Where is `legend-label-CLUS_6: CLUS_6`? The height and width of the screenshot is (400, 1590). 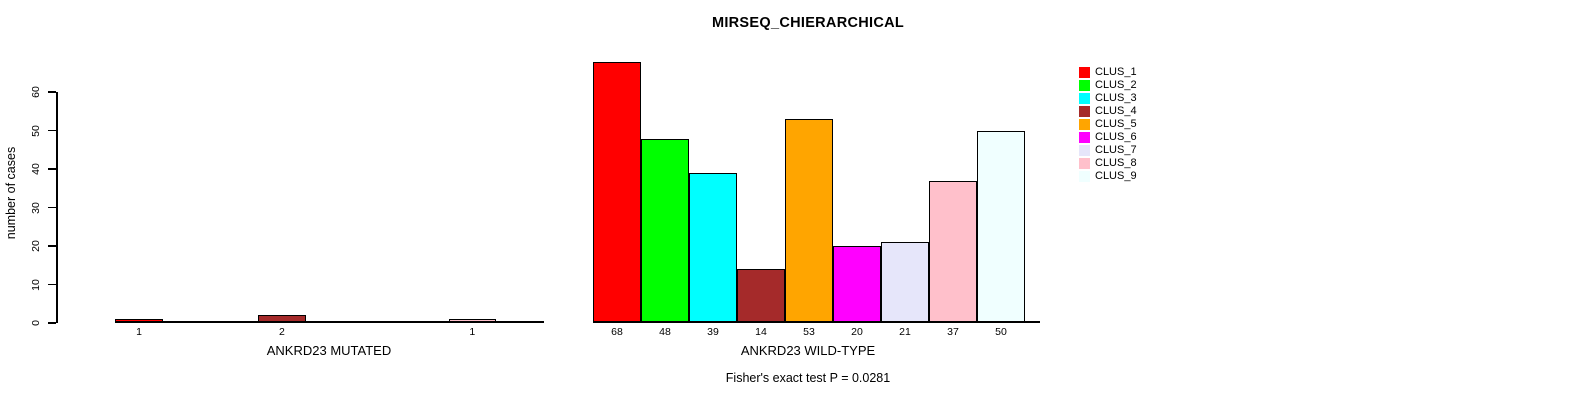 legend-label-CLUS_6: CLUS_6 is located at coordinates (1116, 137).